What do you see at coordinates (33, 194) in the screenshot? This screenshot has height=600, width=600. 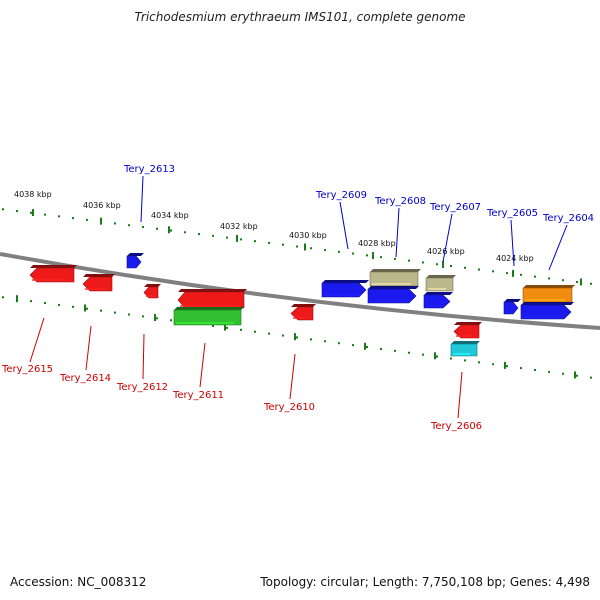 I see `ruler-label: 4038 kbp` at bounding box center [33, 194].